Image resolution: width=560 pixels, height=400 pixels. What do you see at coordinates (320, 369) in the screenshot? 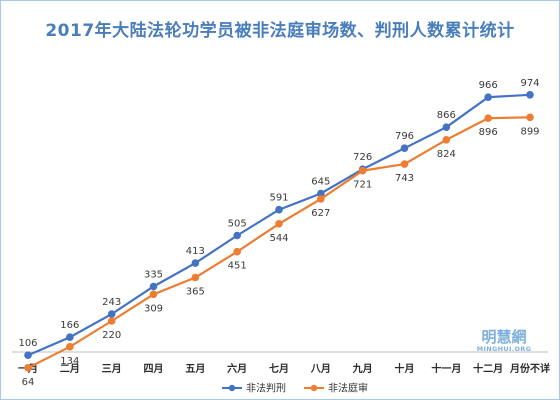
I see `x-tick-label: 八月` at bounding box center [320, 369].